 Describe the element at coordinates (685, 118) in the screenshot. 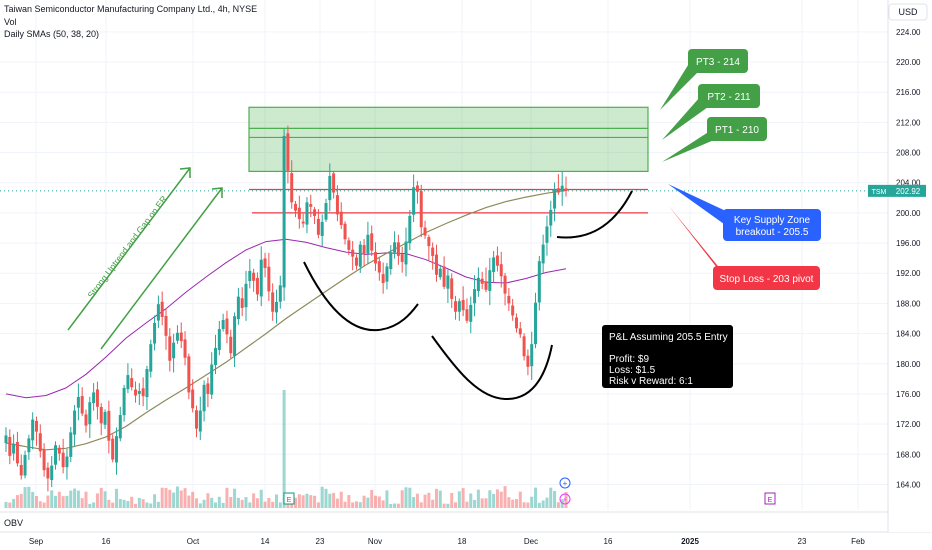

I see `pt2-callout-pointer` at that location.